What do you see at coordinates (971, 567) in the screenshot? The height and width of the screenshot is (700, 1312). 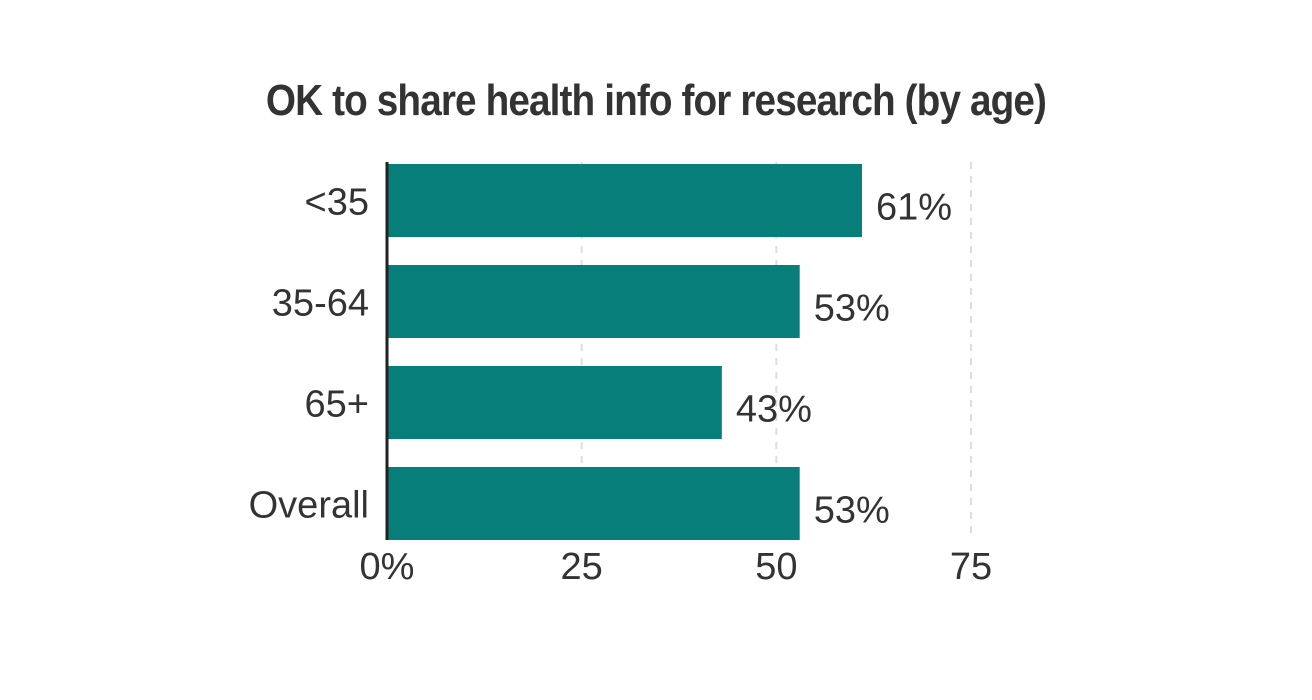 I see `x-tick-label: 75` at bounding box center [971, 567].